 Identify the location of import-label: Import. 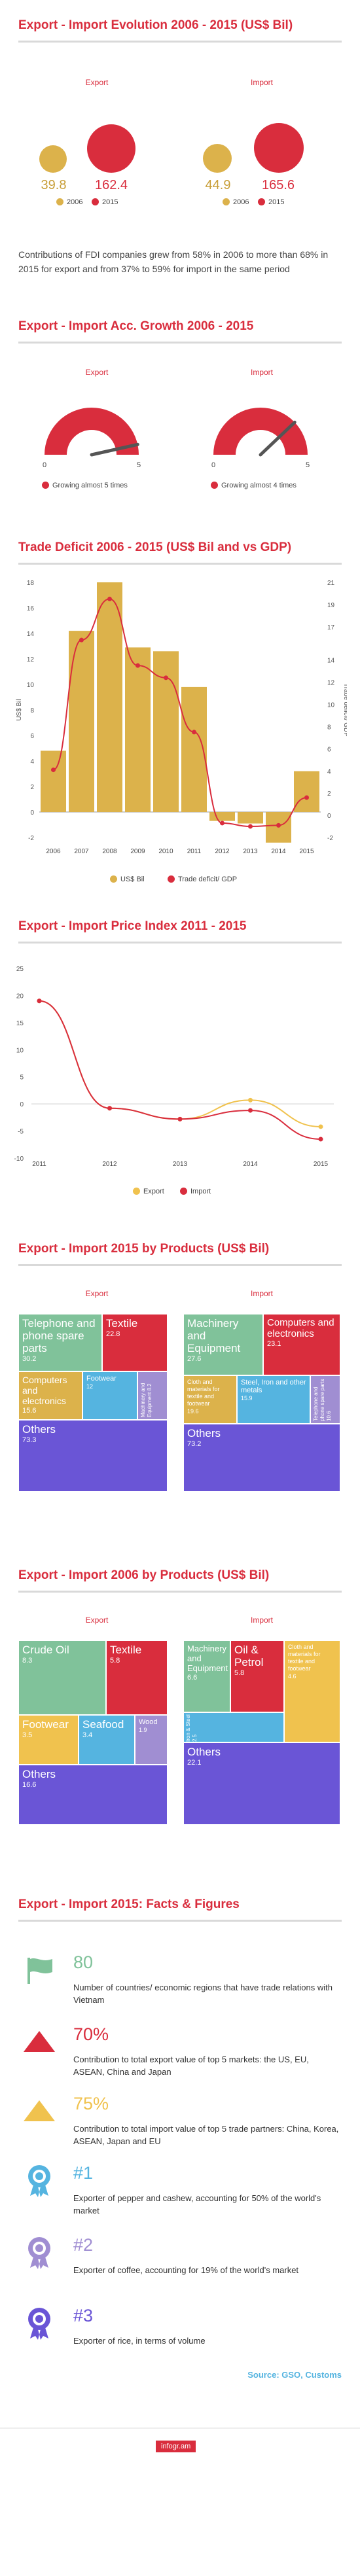
(261, 82).